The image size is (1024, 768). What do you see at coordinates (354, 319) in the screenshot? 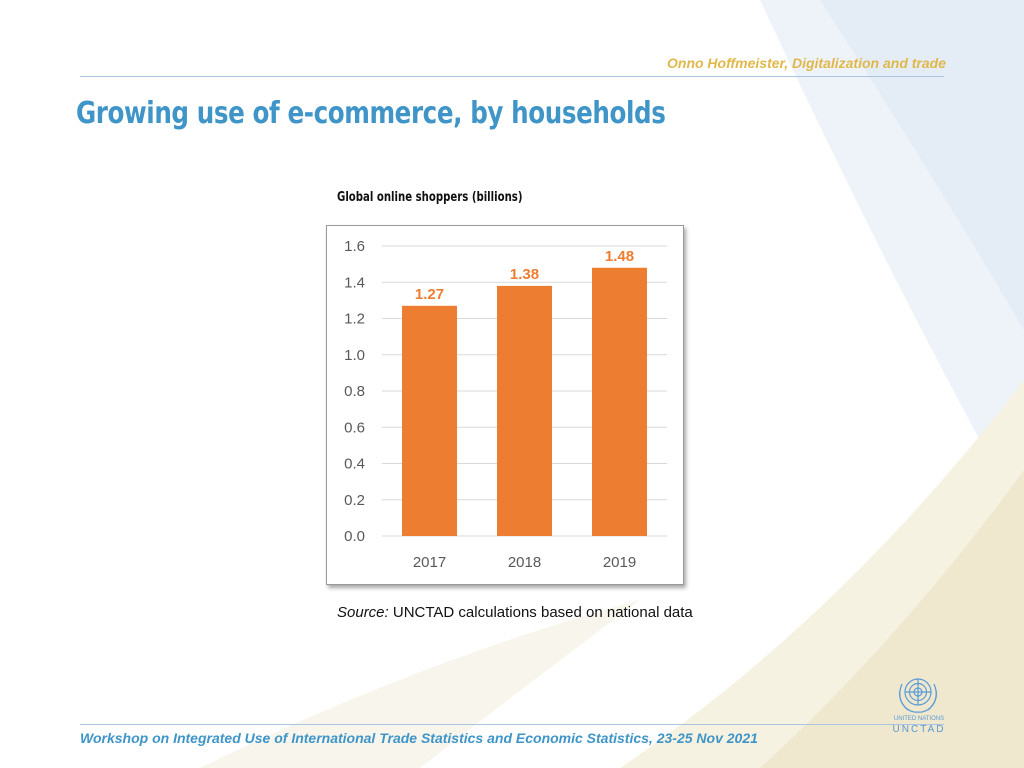
I see `y-tick-label: 1.2` at bounding box center [354, 319].